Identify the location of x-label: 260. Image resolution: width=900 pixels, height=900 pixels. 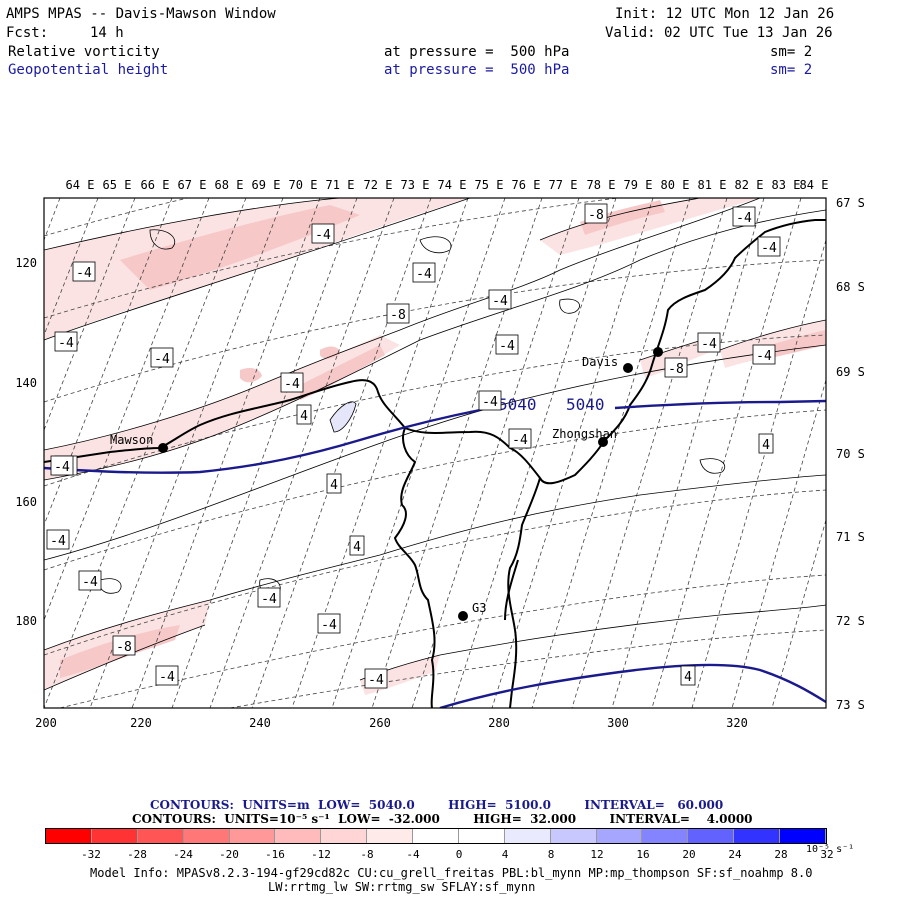
(380, 723).